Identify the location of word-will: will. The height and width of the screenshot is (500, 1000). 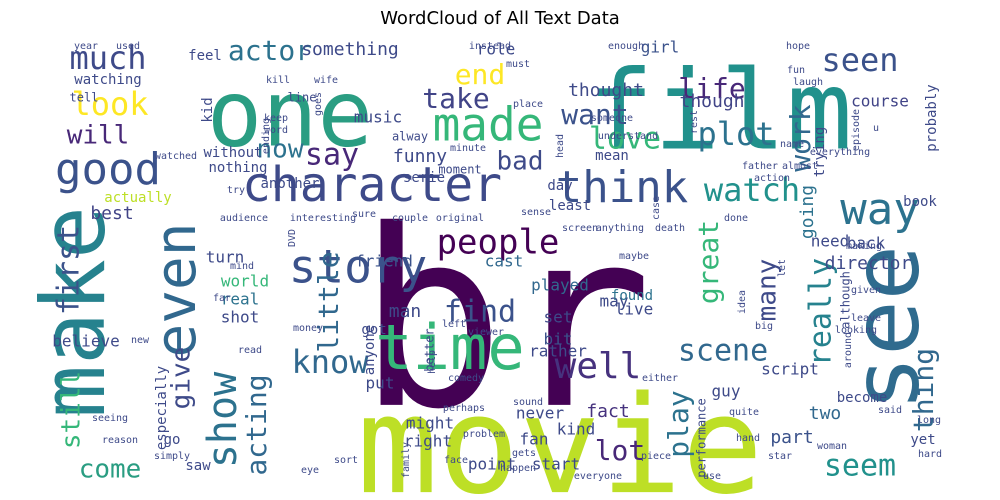
(98, 136).